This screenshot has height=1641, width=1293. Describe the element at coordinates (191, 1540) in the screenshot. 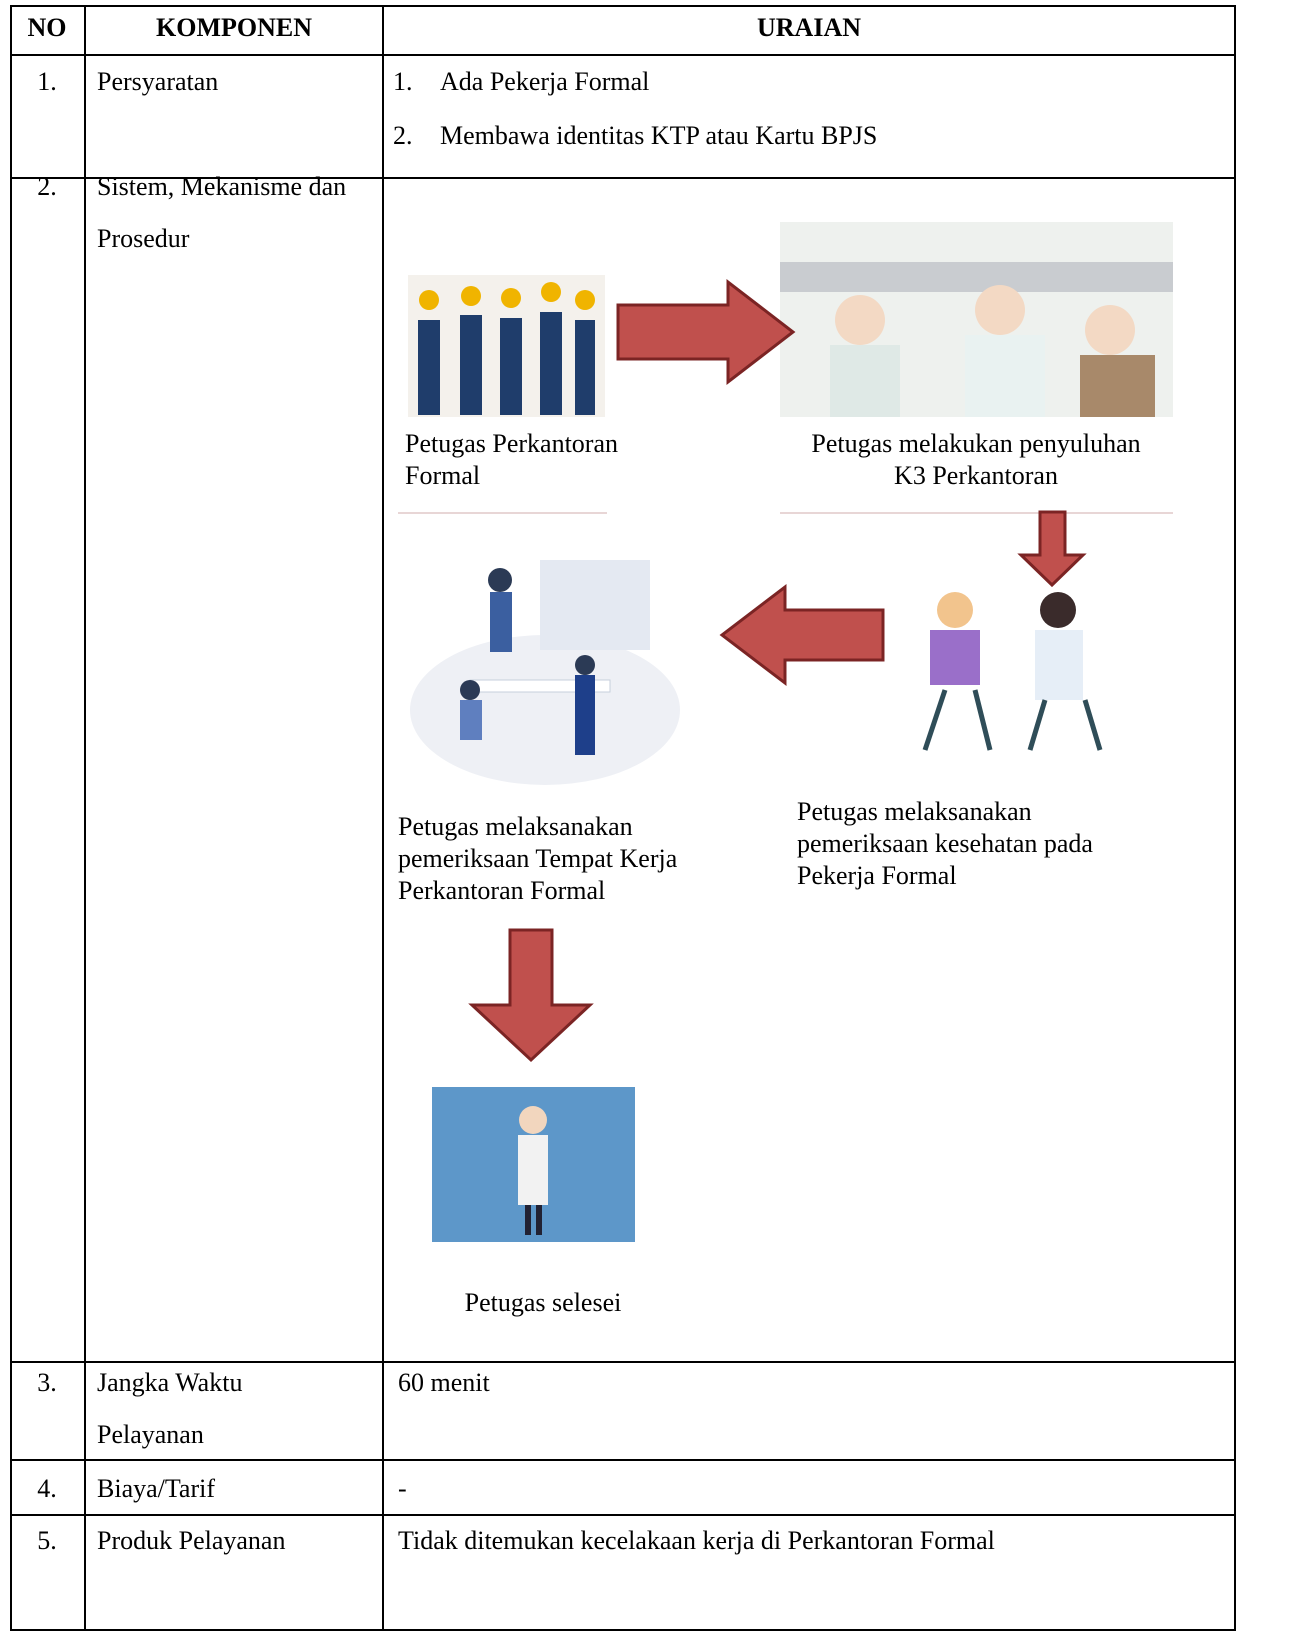

I see `component: Produk Pelayanan` at that location.